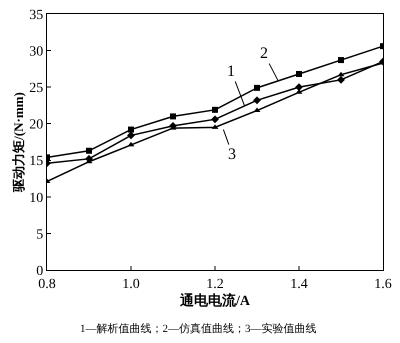  What do you see at coordinates (40, 234) in the screenshot?
I see `y-tick-label: 5` at bounding box center [40, 234].